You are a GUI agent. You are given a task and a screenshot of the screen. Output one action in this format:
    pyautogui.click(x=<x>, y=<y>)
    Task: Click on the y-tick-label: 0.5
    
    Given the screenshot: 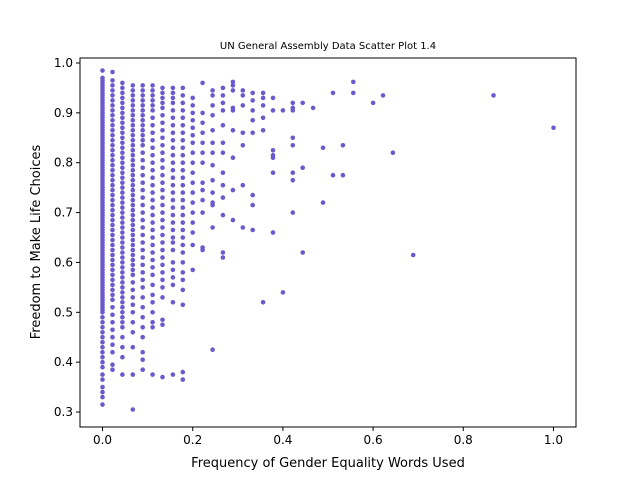 What is the action you would take?
    pyautogui.click(x=63, y=312)
    